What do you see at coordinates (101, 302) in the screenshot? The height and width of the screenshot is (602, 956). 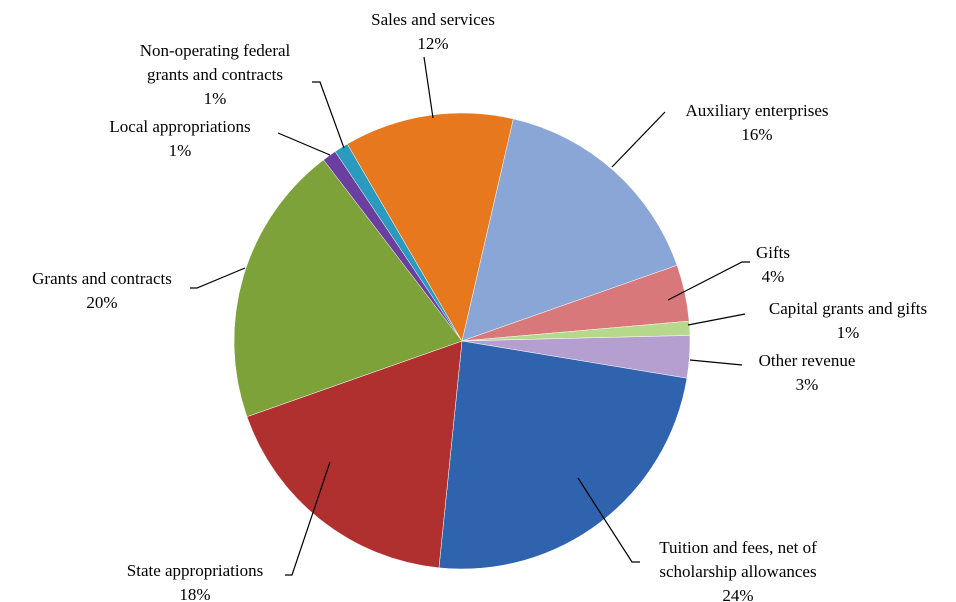 I see `data-label-value: 20%` at bounding box center [101, 302].